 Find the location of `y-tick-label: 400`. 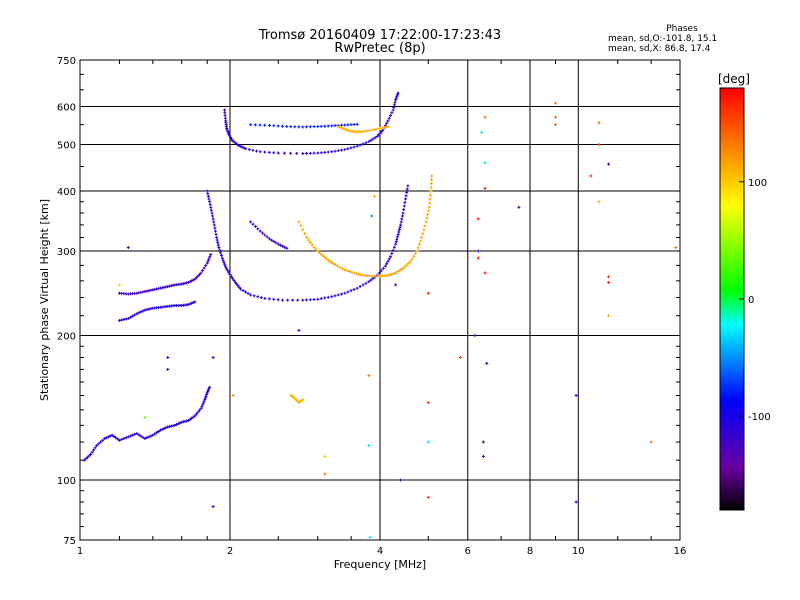

y-tick-label: 400 is located at coordinates (66, 192).